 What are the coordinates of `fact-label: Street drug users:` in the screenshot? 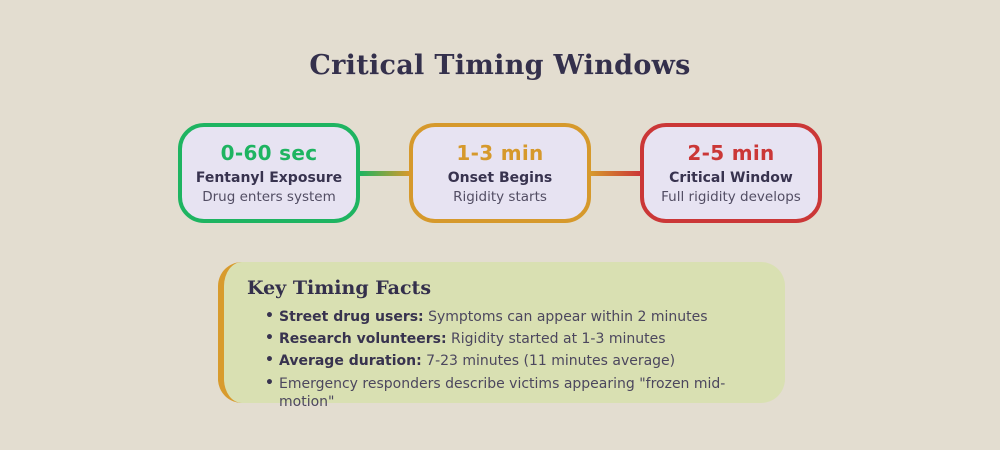 It's located at (351, 317).